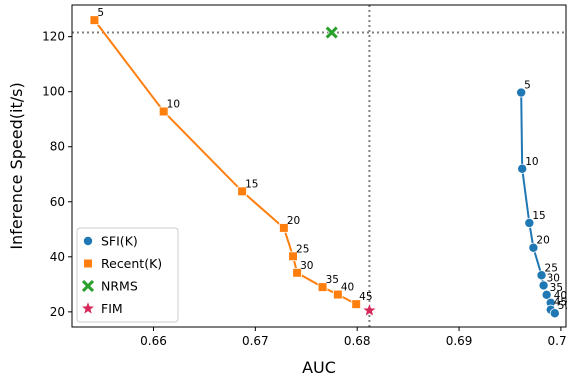  I want to click on sfi-k-point-label: 10, so click(531, 162).